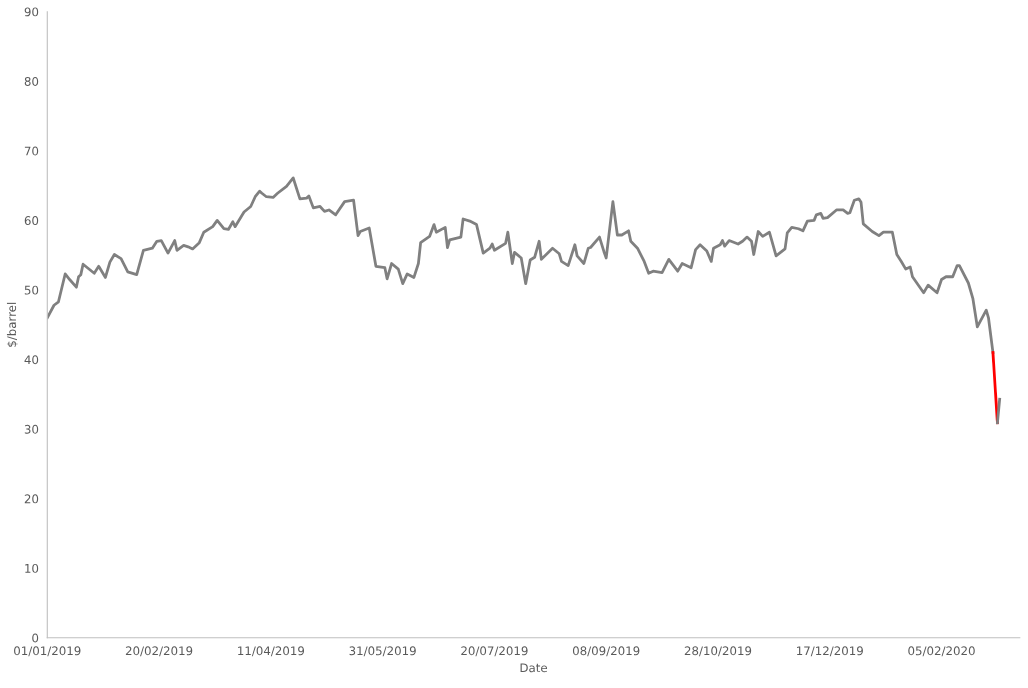 This screenshot has height=688, width=1028. Describe the element at coordinates (382, 651) in the screenshot. I see `x-tick-label: 31/05/2019` at that location.